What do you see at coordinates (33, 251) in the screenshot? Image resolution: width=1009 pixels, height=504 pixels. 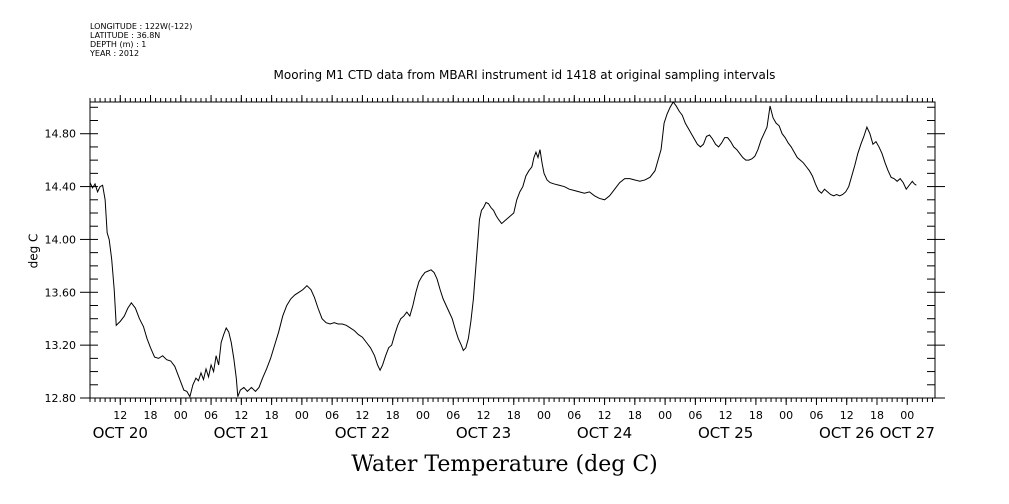 I see `y-axis-label: deg C` at bounding box center [33, 251].